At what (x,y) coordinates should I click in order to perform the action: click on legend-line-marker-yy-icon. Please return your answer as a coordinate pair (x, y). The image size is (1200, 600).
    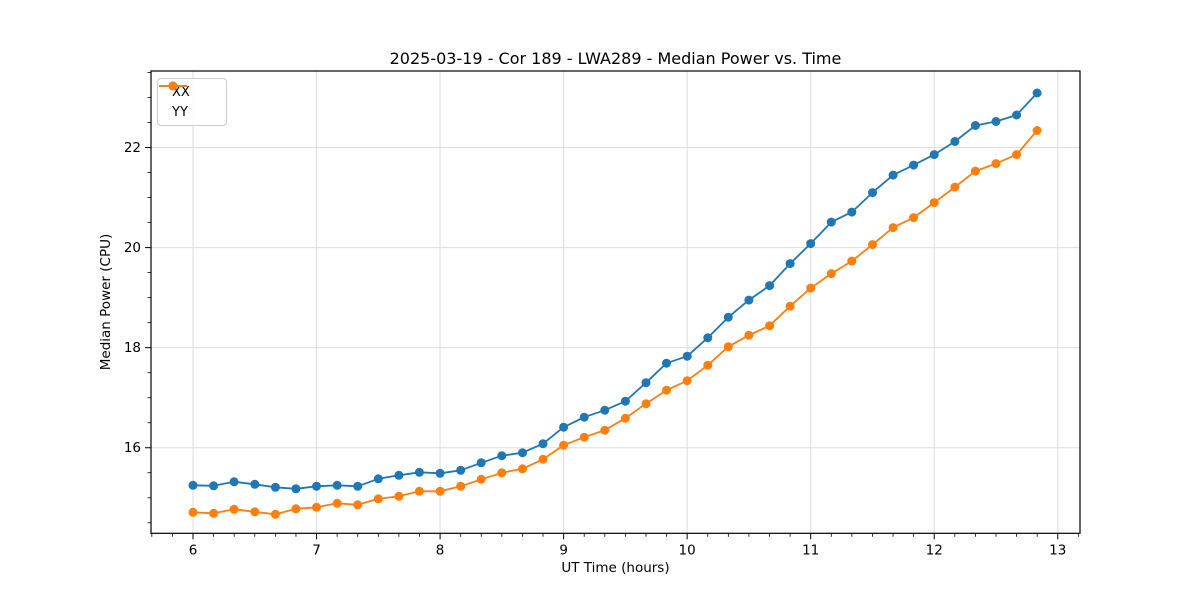
    Looking at the image, I should click on (173, 86).